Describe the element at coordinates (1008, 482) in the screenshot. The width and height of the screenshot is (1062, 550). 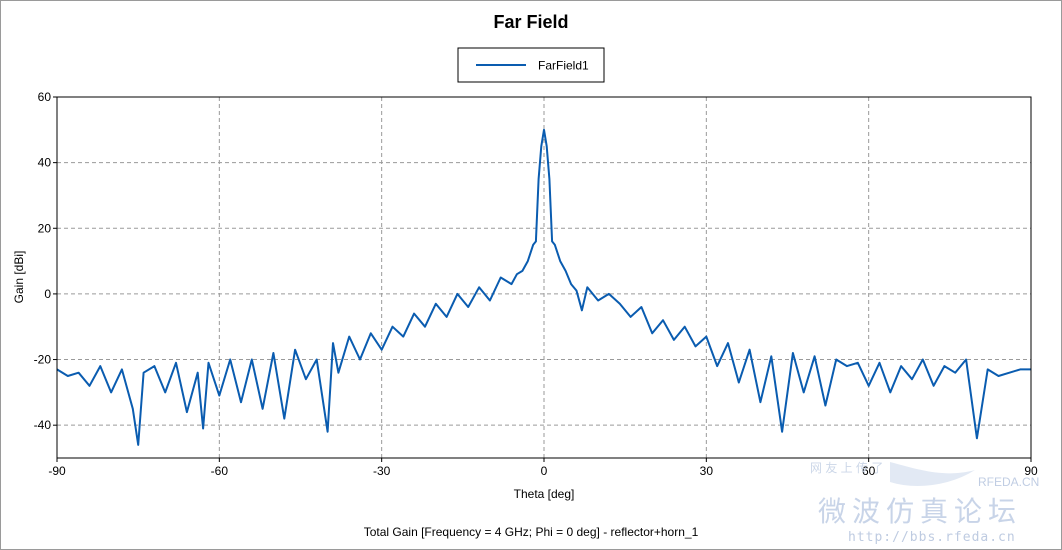
I see `watermark-line2: RFEDA.CN` at that location.